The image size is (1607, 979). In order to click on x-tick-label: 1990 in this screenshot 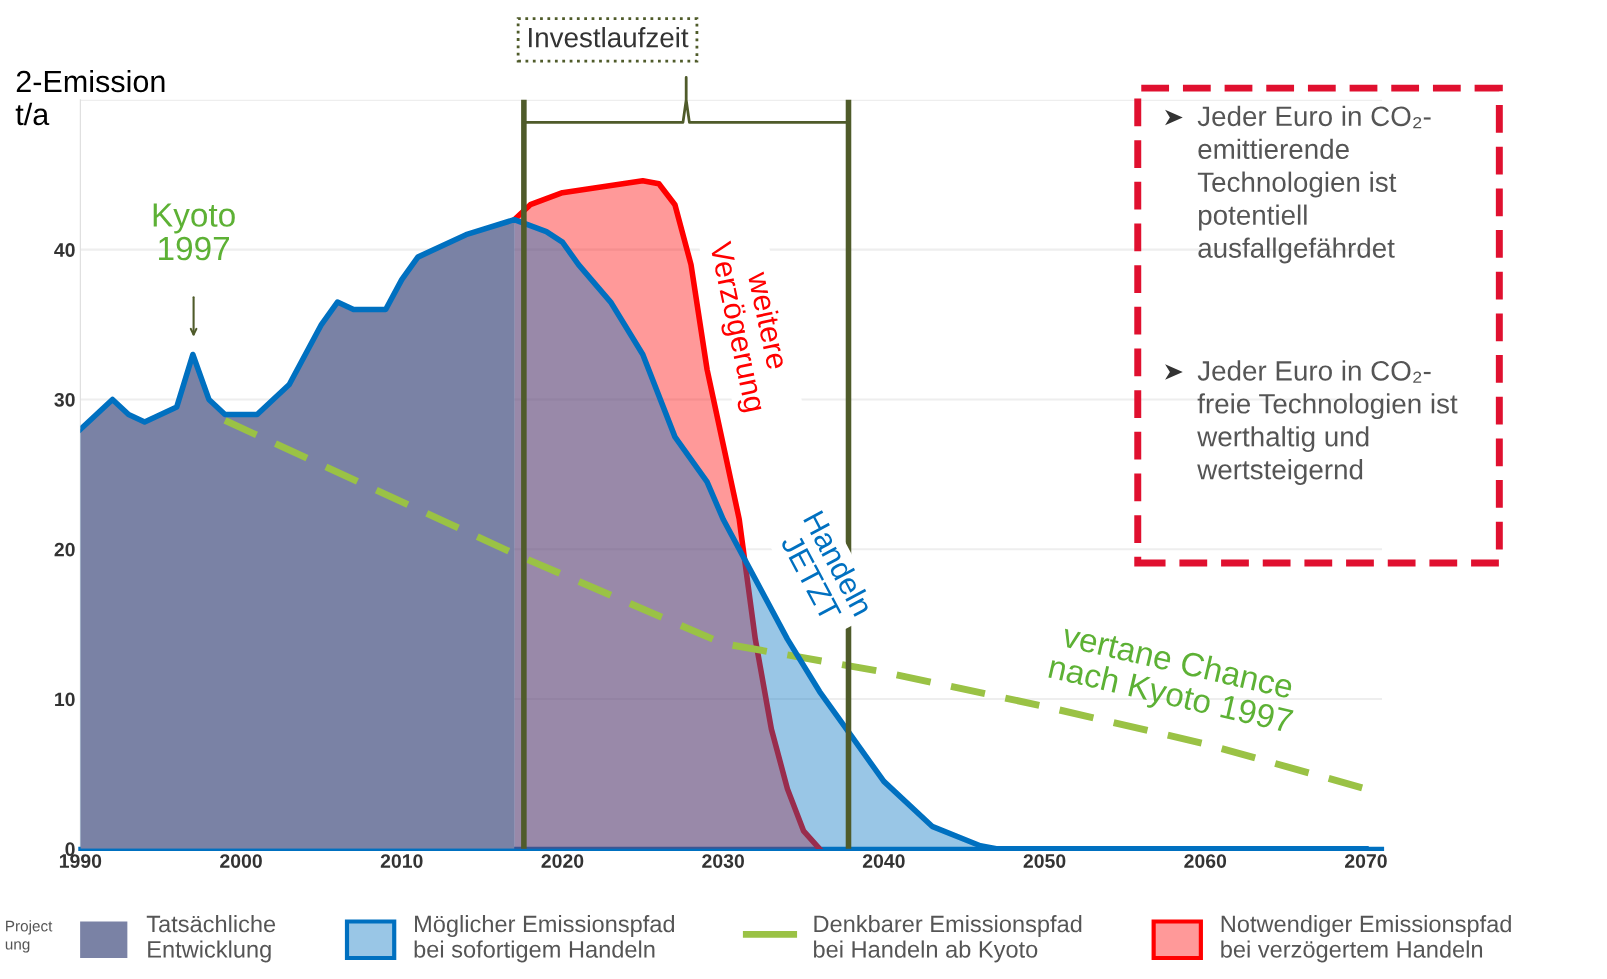, I will do `click(80, 861)`.